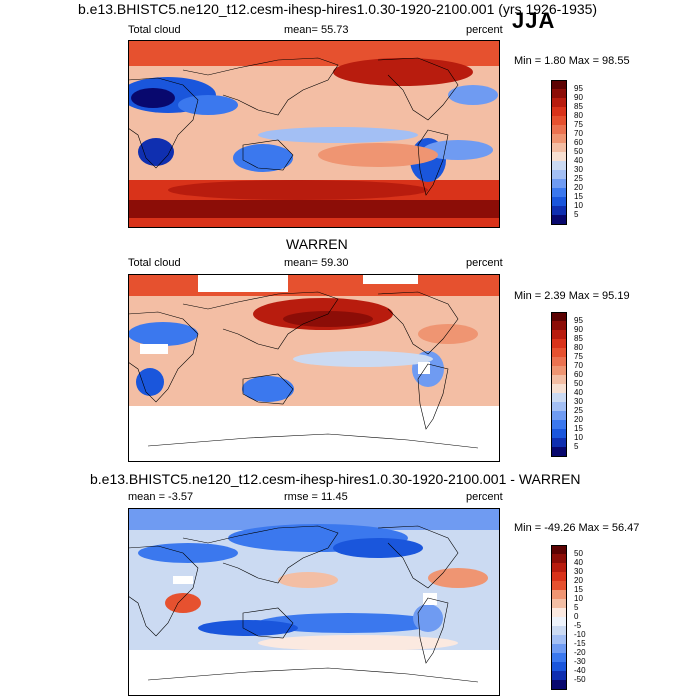 The image size is (700, 700). Describe the element at coordinates (578, 410) in the screenshot. I see `panel2-colorbar-label: 25` at that location.